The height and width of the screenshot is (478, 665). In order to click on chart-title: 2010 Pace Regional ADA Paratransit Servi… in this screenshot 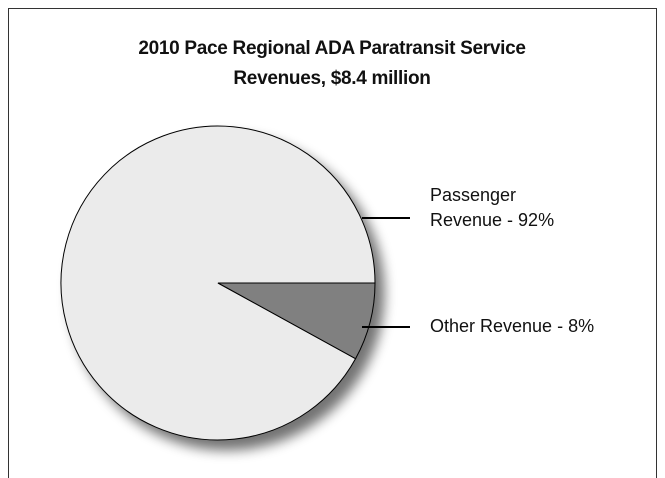, I will do `click(332, 63)`.